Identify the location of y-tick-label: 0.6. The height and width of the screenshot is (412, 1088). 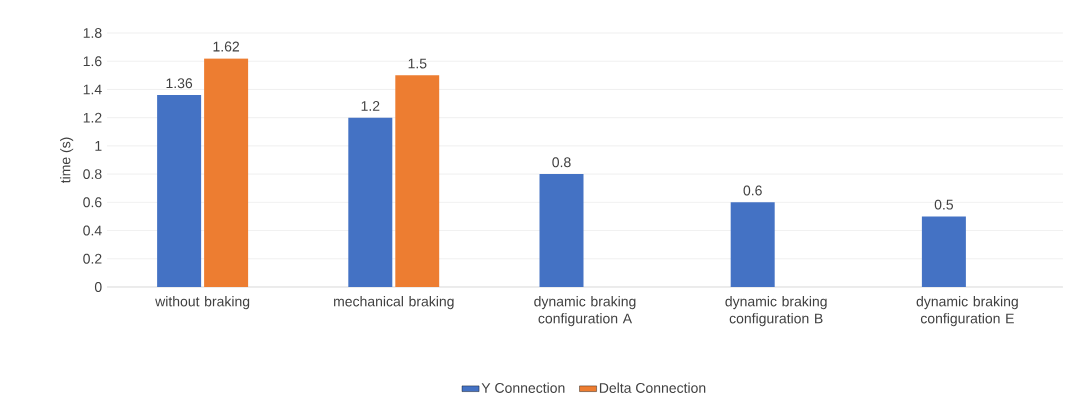
(92, 202).